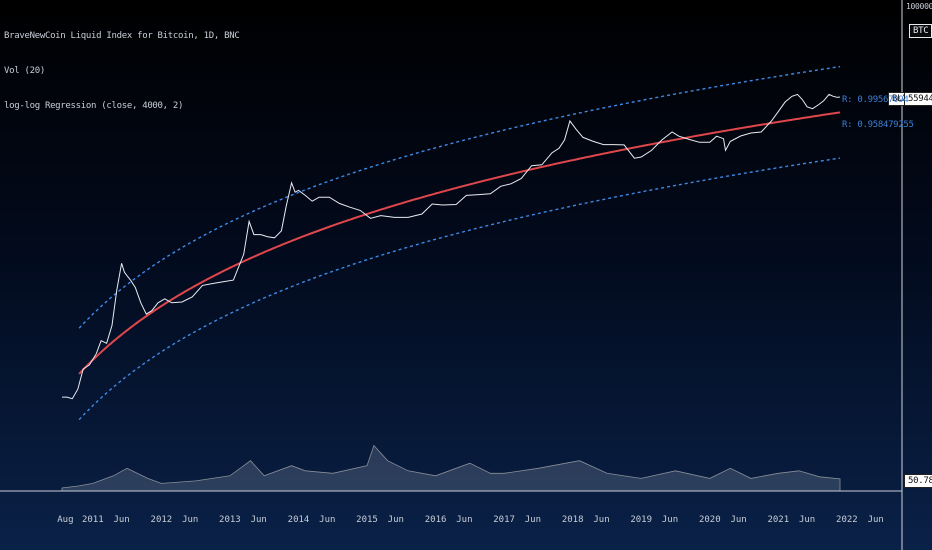  Describe the element at coordinates (299, 520) in the screenshot. I see `x-tick-label: 2014` at that location.